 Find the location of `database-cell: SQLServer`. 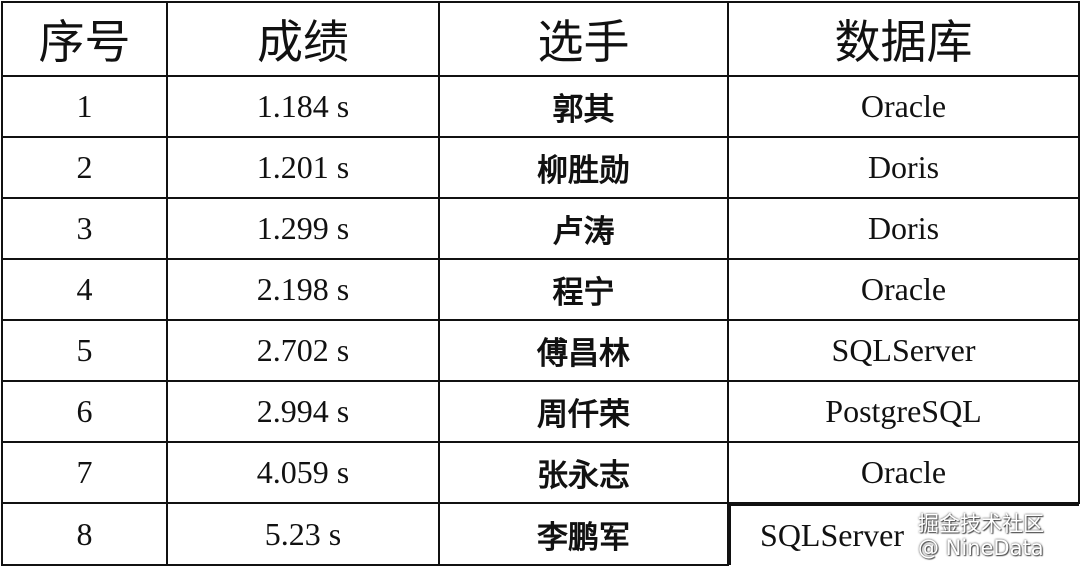

database-cell: SQLServer is located at coordinates (903, 350).